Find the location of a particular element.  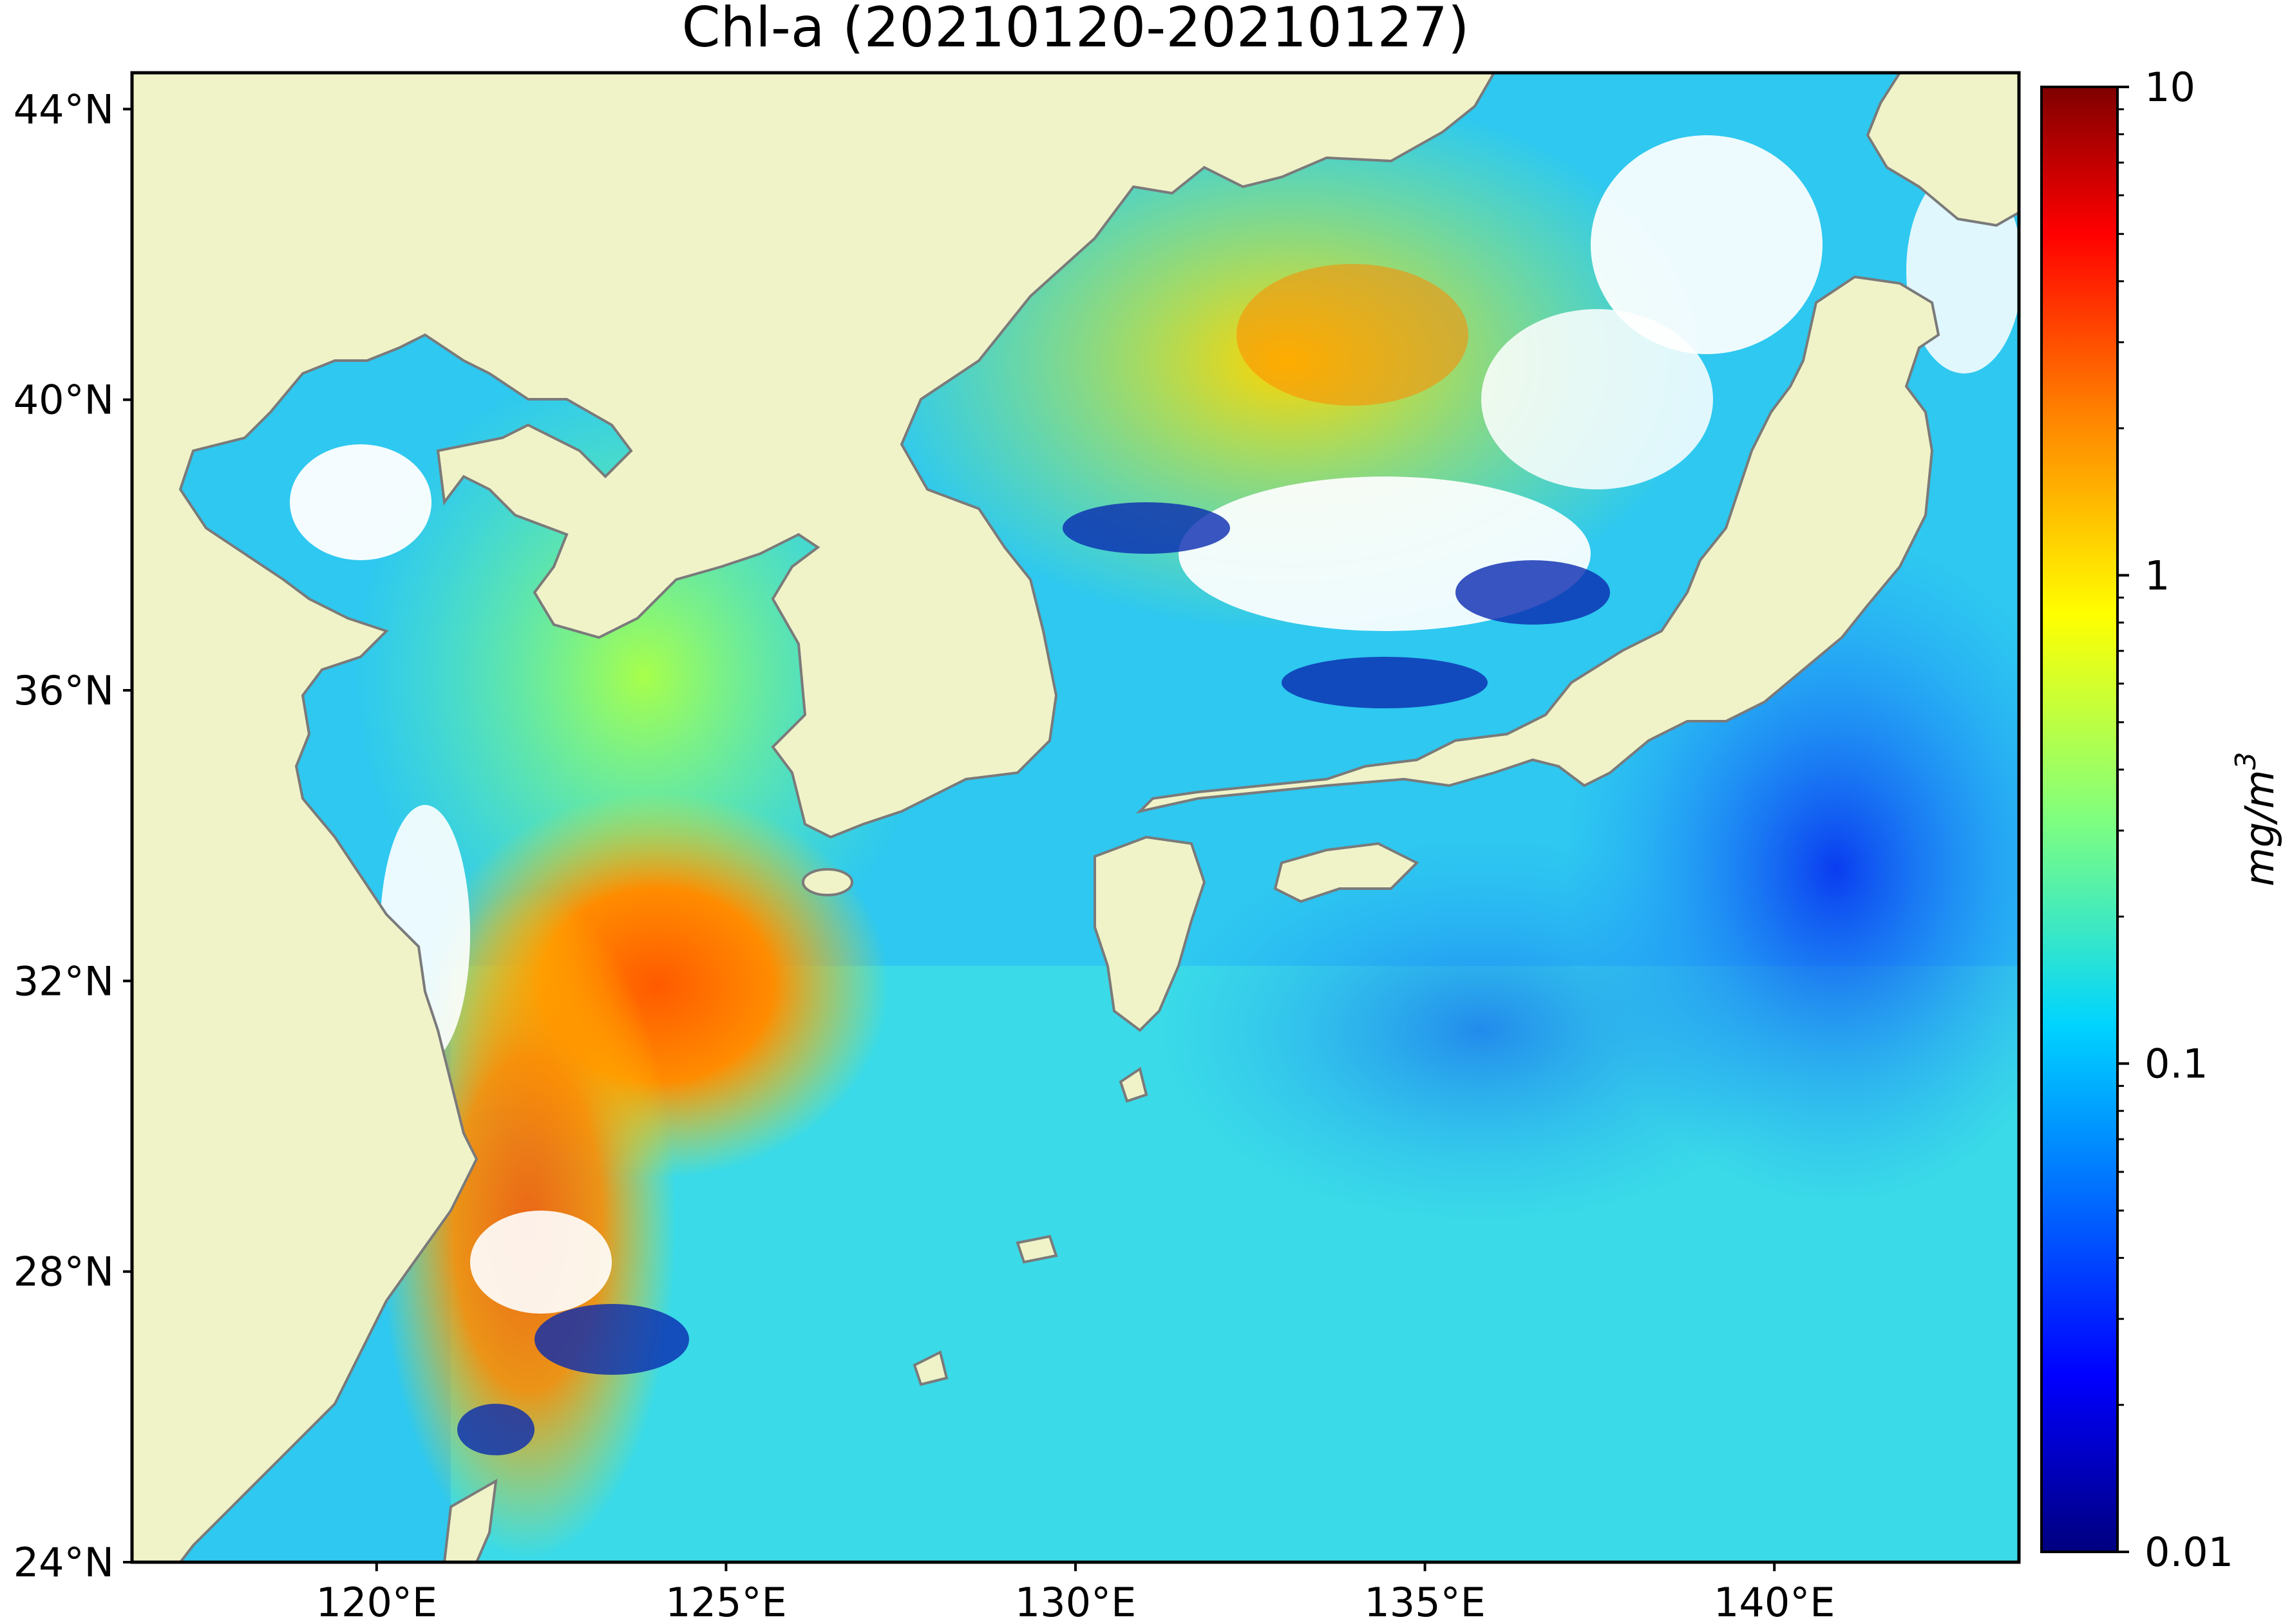

lat-tick-label: 28°N is located at coordinates (64, 1272).